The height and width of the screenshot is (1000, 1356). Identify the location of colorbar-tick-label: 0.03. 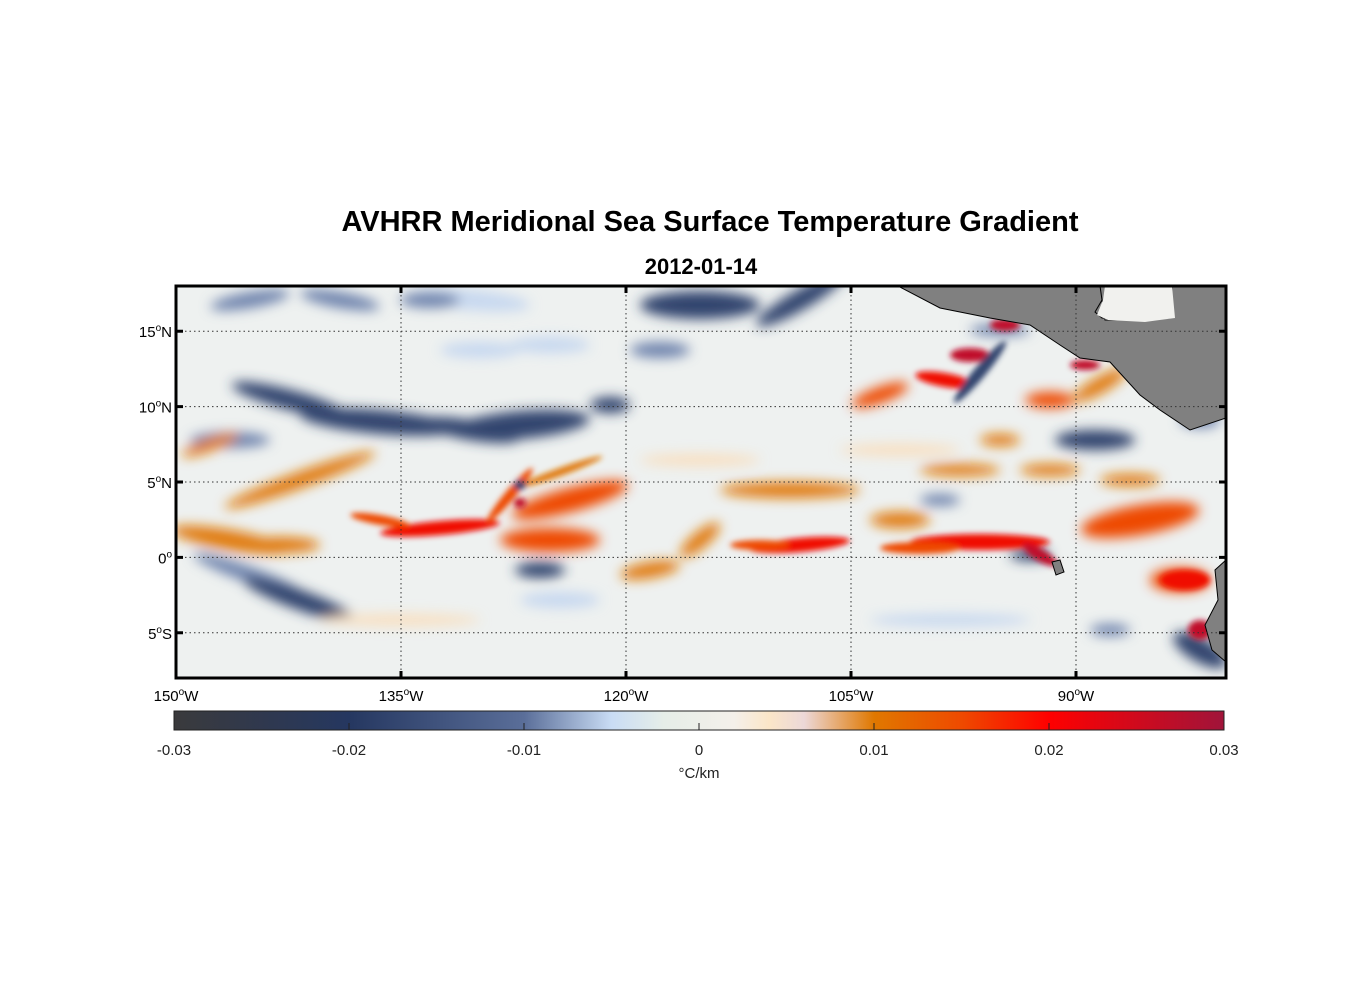
(1223, 750).